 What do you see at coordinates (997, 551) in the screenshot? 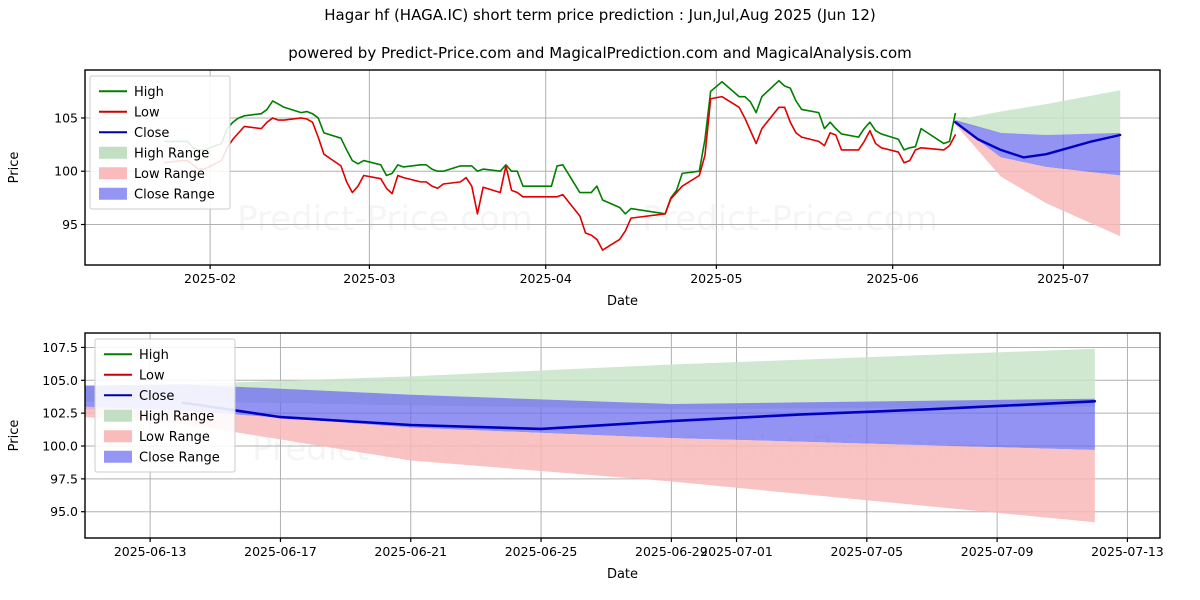
I see `x-tick-label: 2025-07-09` at bounding box center [997, 551].